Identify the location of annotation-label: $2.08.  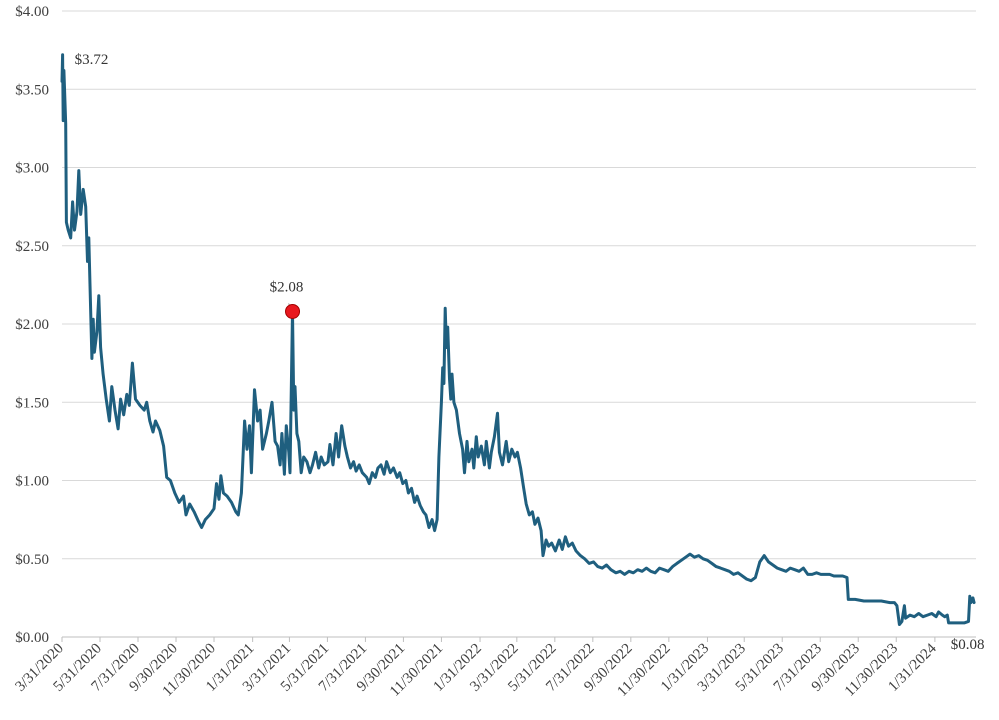
(287, 287).